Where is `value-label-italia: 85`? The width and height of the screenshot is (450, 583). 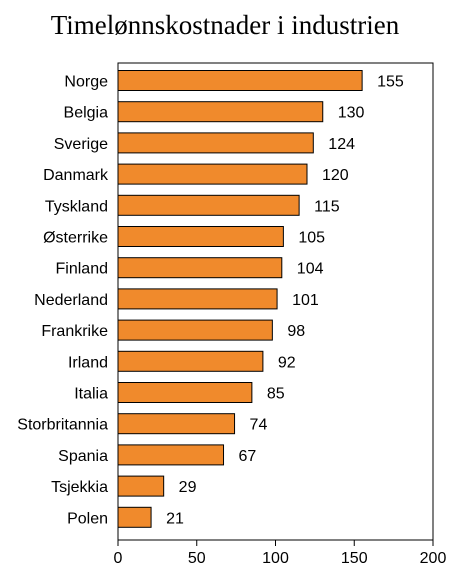
value-label-italia: 85 is located at coordinates (276, 394).